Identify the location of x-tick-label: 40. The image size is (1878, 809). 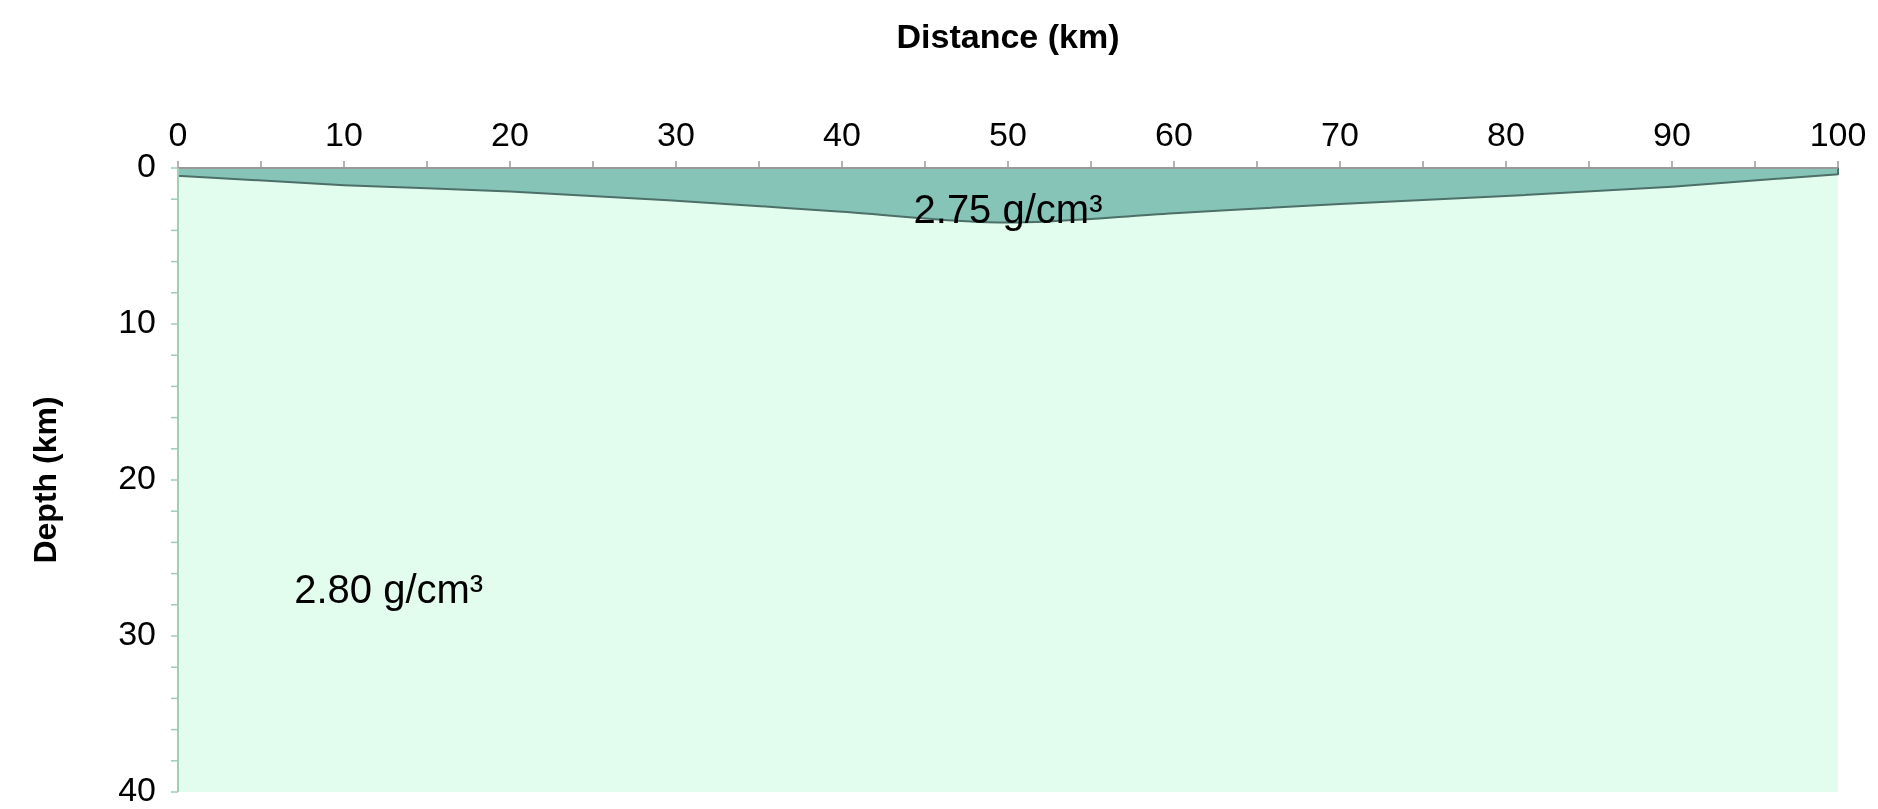
(842, 134).